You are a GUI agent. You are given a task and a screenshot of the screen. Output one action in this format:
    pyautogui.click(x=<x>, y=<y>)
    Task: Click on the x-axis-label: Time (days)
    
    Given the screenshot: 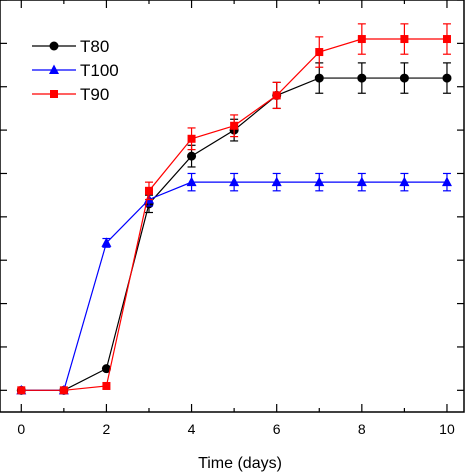 What is the action you would take?
    pyautogui.click(x=240, y=463)
    